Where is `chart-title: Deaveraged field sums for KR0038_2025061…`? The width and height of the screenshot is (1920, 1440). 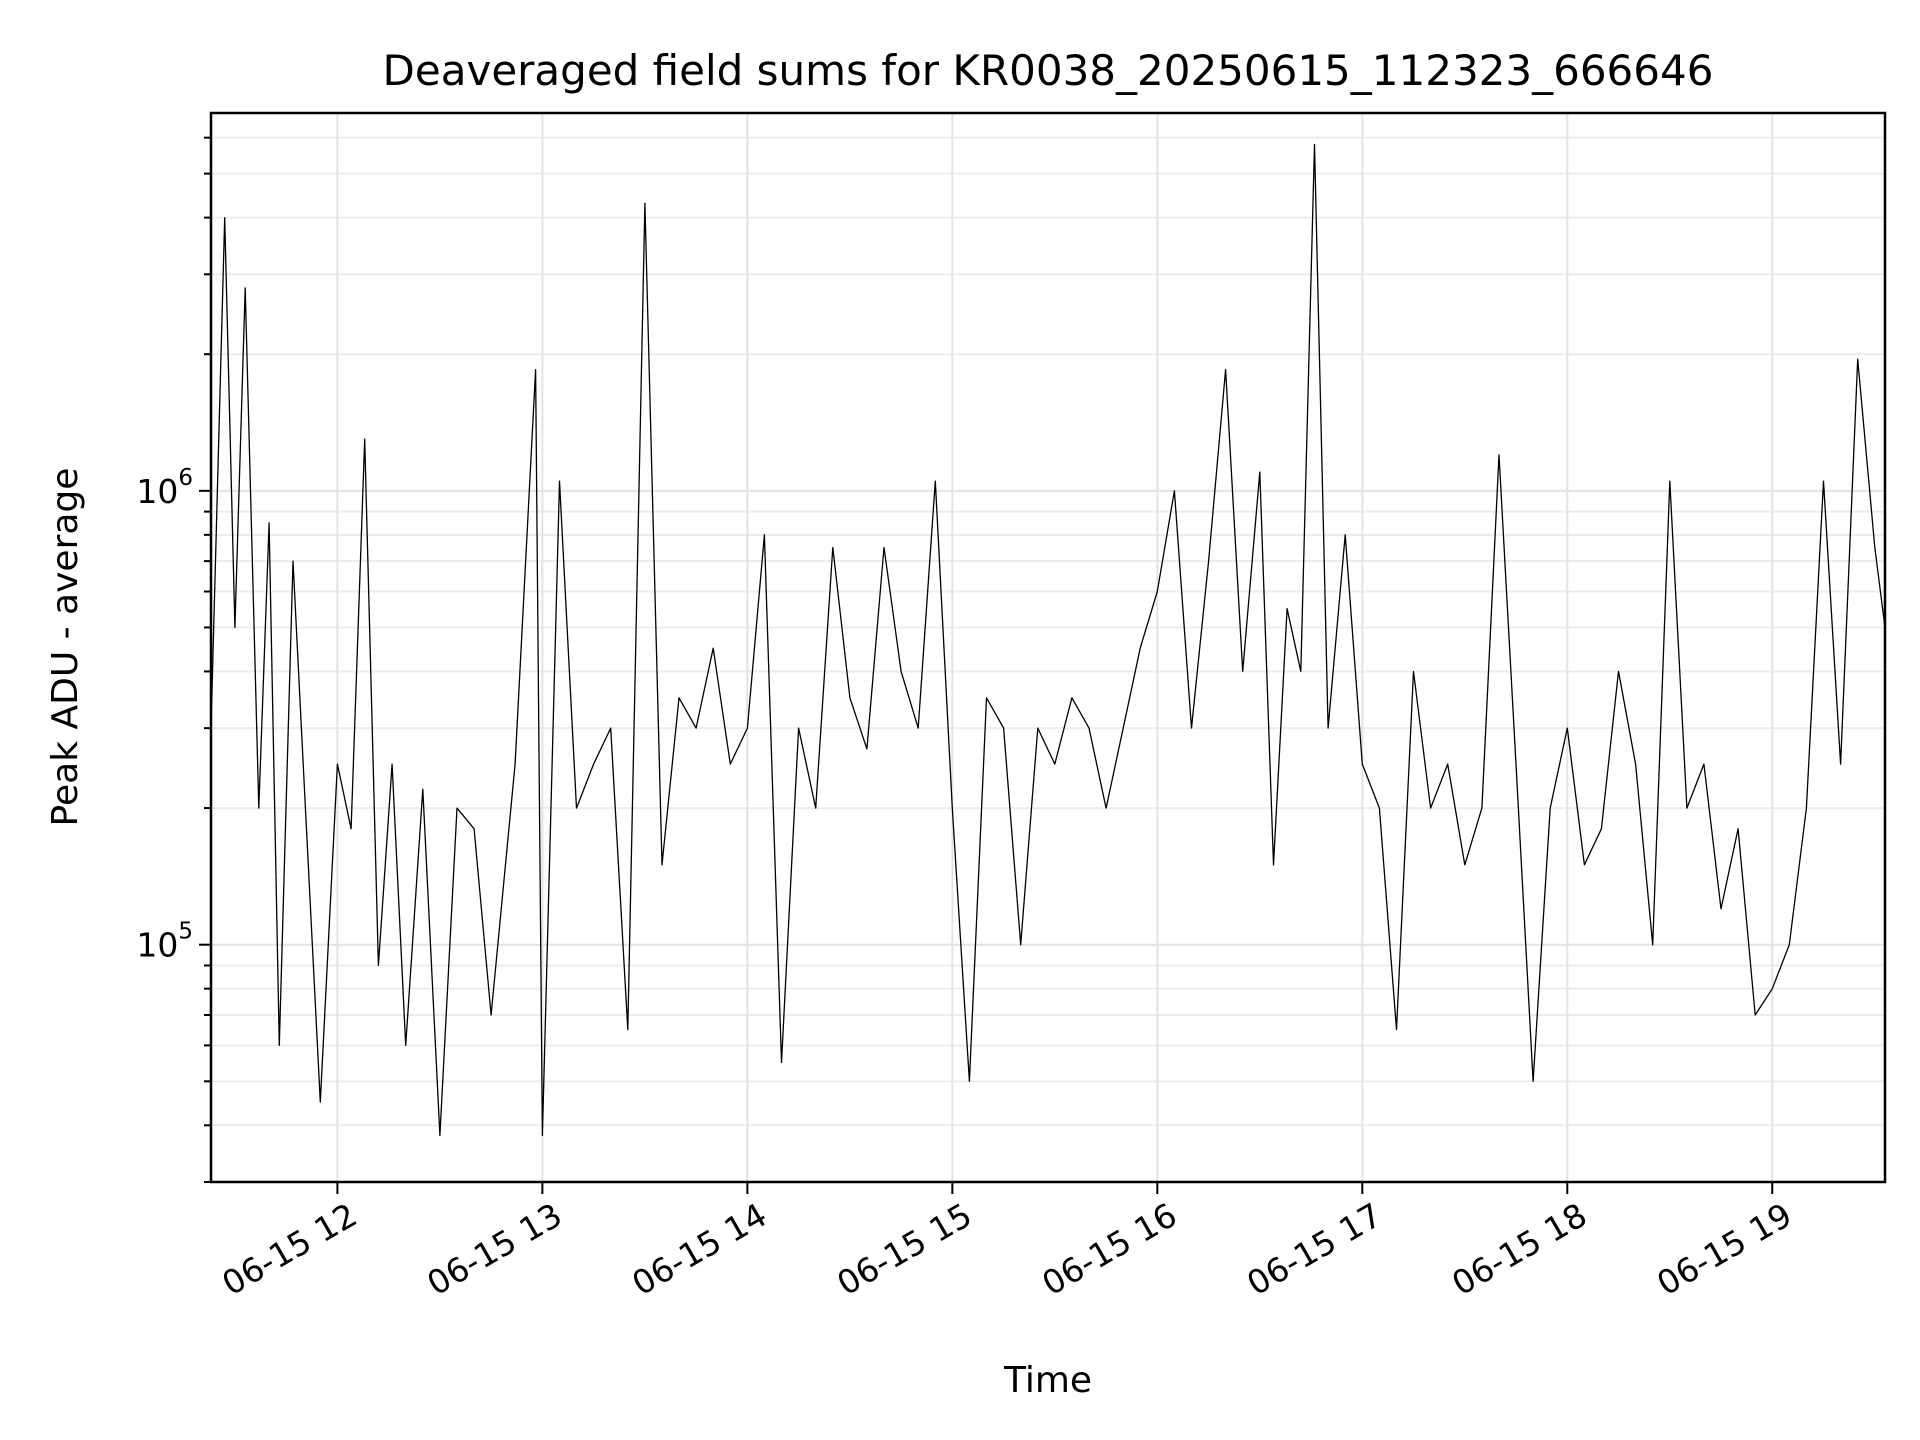
chart-title: Deaveraged field sums for KR0038_2025061… is located at coordinates (1048, 70).